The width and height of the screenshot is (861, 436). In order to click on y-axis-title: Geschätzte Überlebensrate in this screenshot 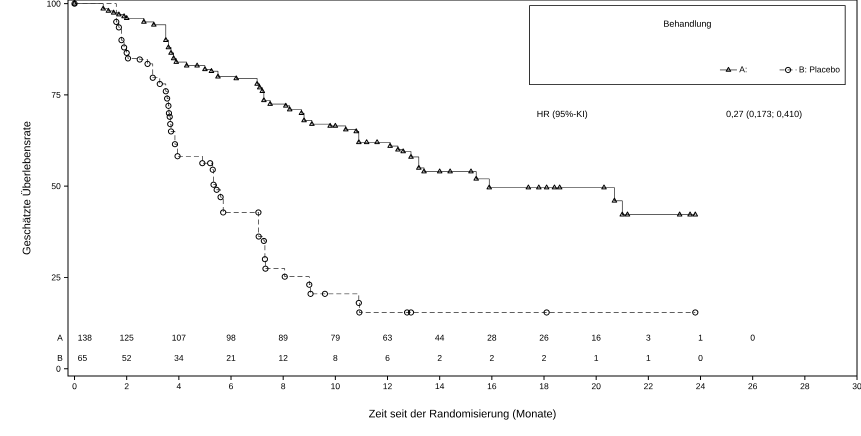, I will do `click(25, 188)`.